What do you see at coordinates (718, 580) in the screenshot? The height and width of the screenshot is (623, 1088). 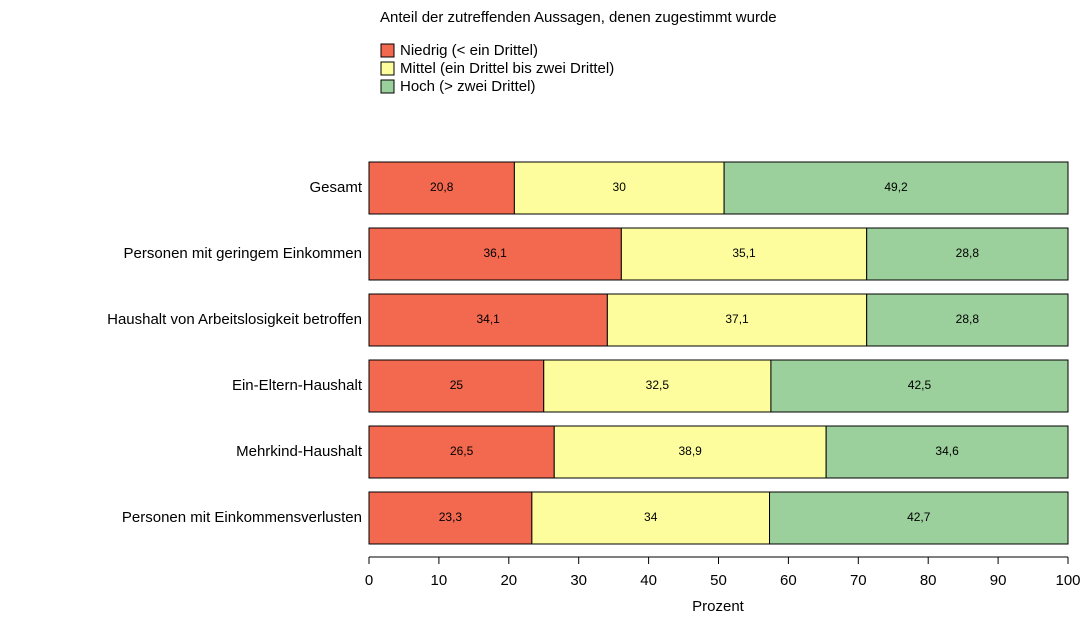 I see `x-tick-label: 50` at bounding box center [718, 580].